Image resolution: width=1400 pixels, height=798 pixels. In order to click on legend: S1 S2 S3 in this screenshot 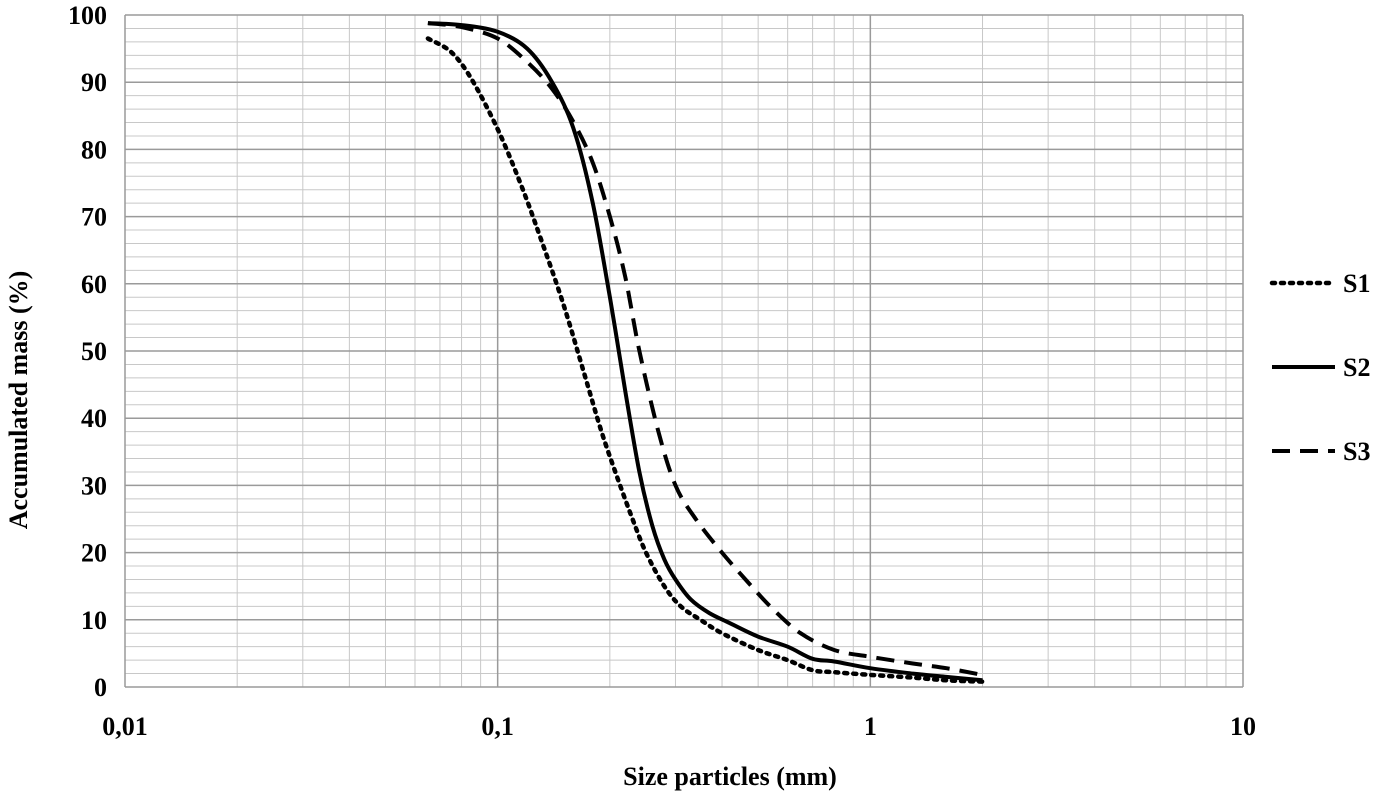, I will do `click(1319, 367)`.